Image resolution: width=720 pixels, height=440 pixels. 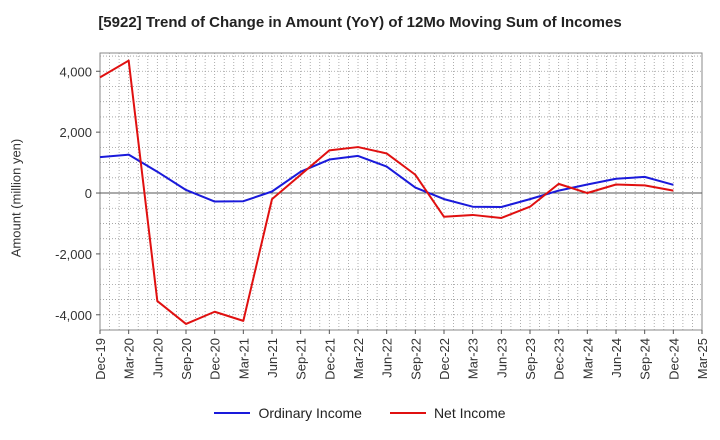 I want to click on x-tick-label: Jun-22, so click(x=387, y=358).